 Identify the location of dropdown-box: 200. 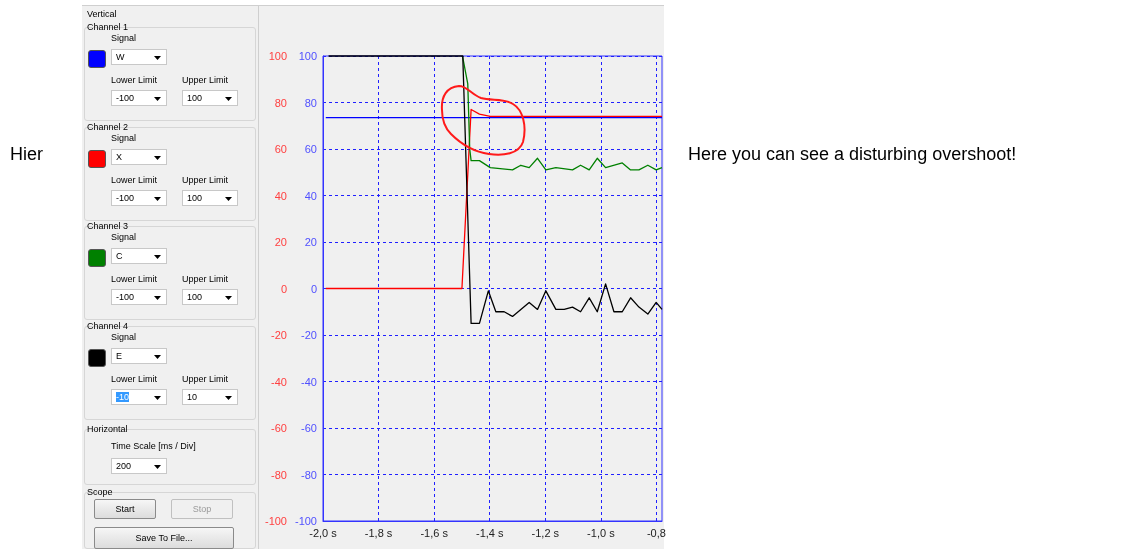
(139, 466).